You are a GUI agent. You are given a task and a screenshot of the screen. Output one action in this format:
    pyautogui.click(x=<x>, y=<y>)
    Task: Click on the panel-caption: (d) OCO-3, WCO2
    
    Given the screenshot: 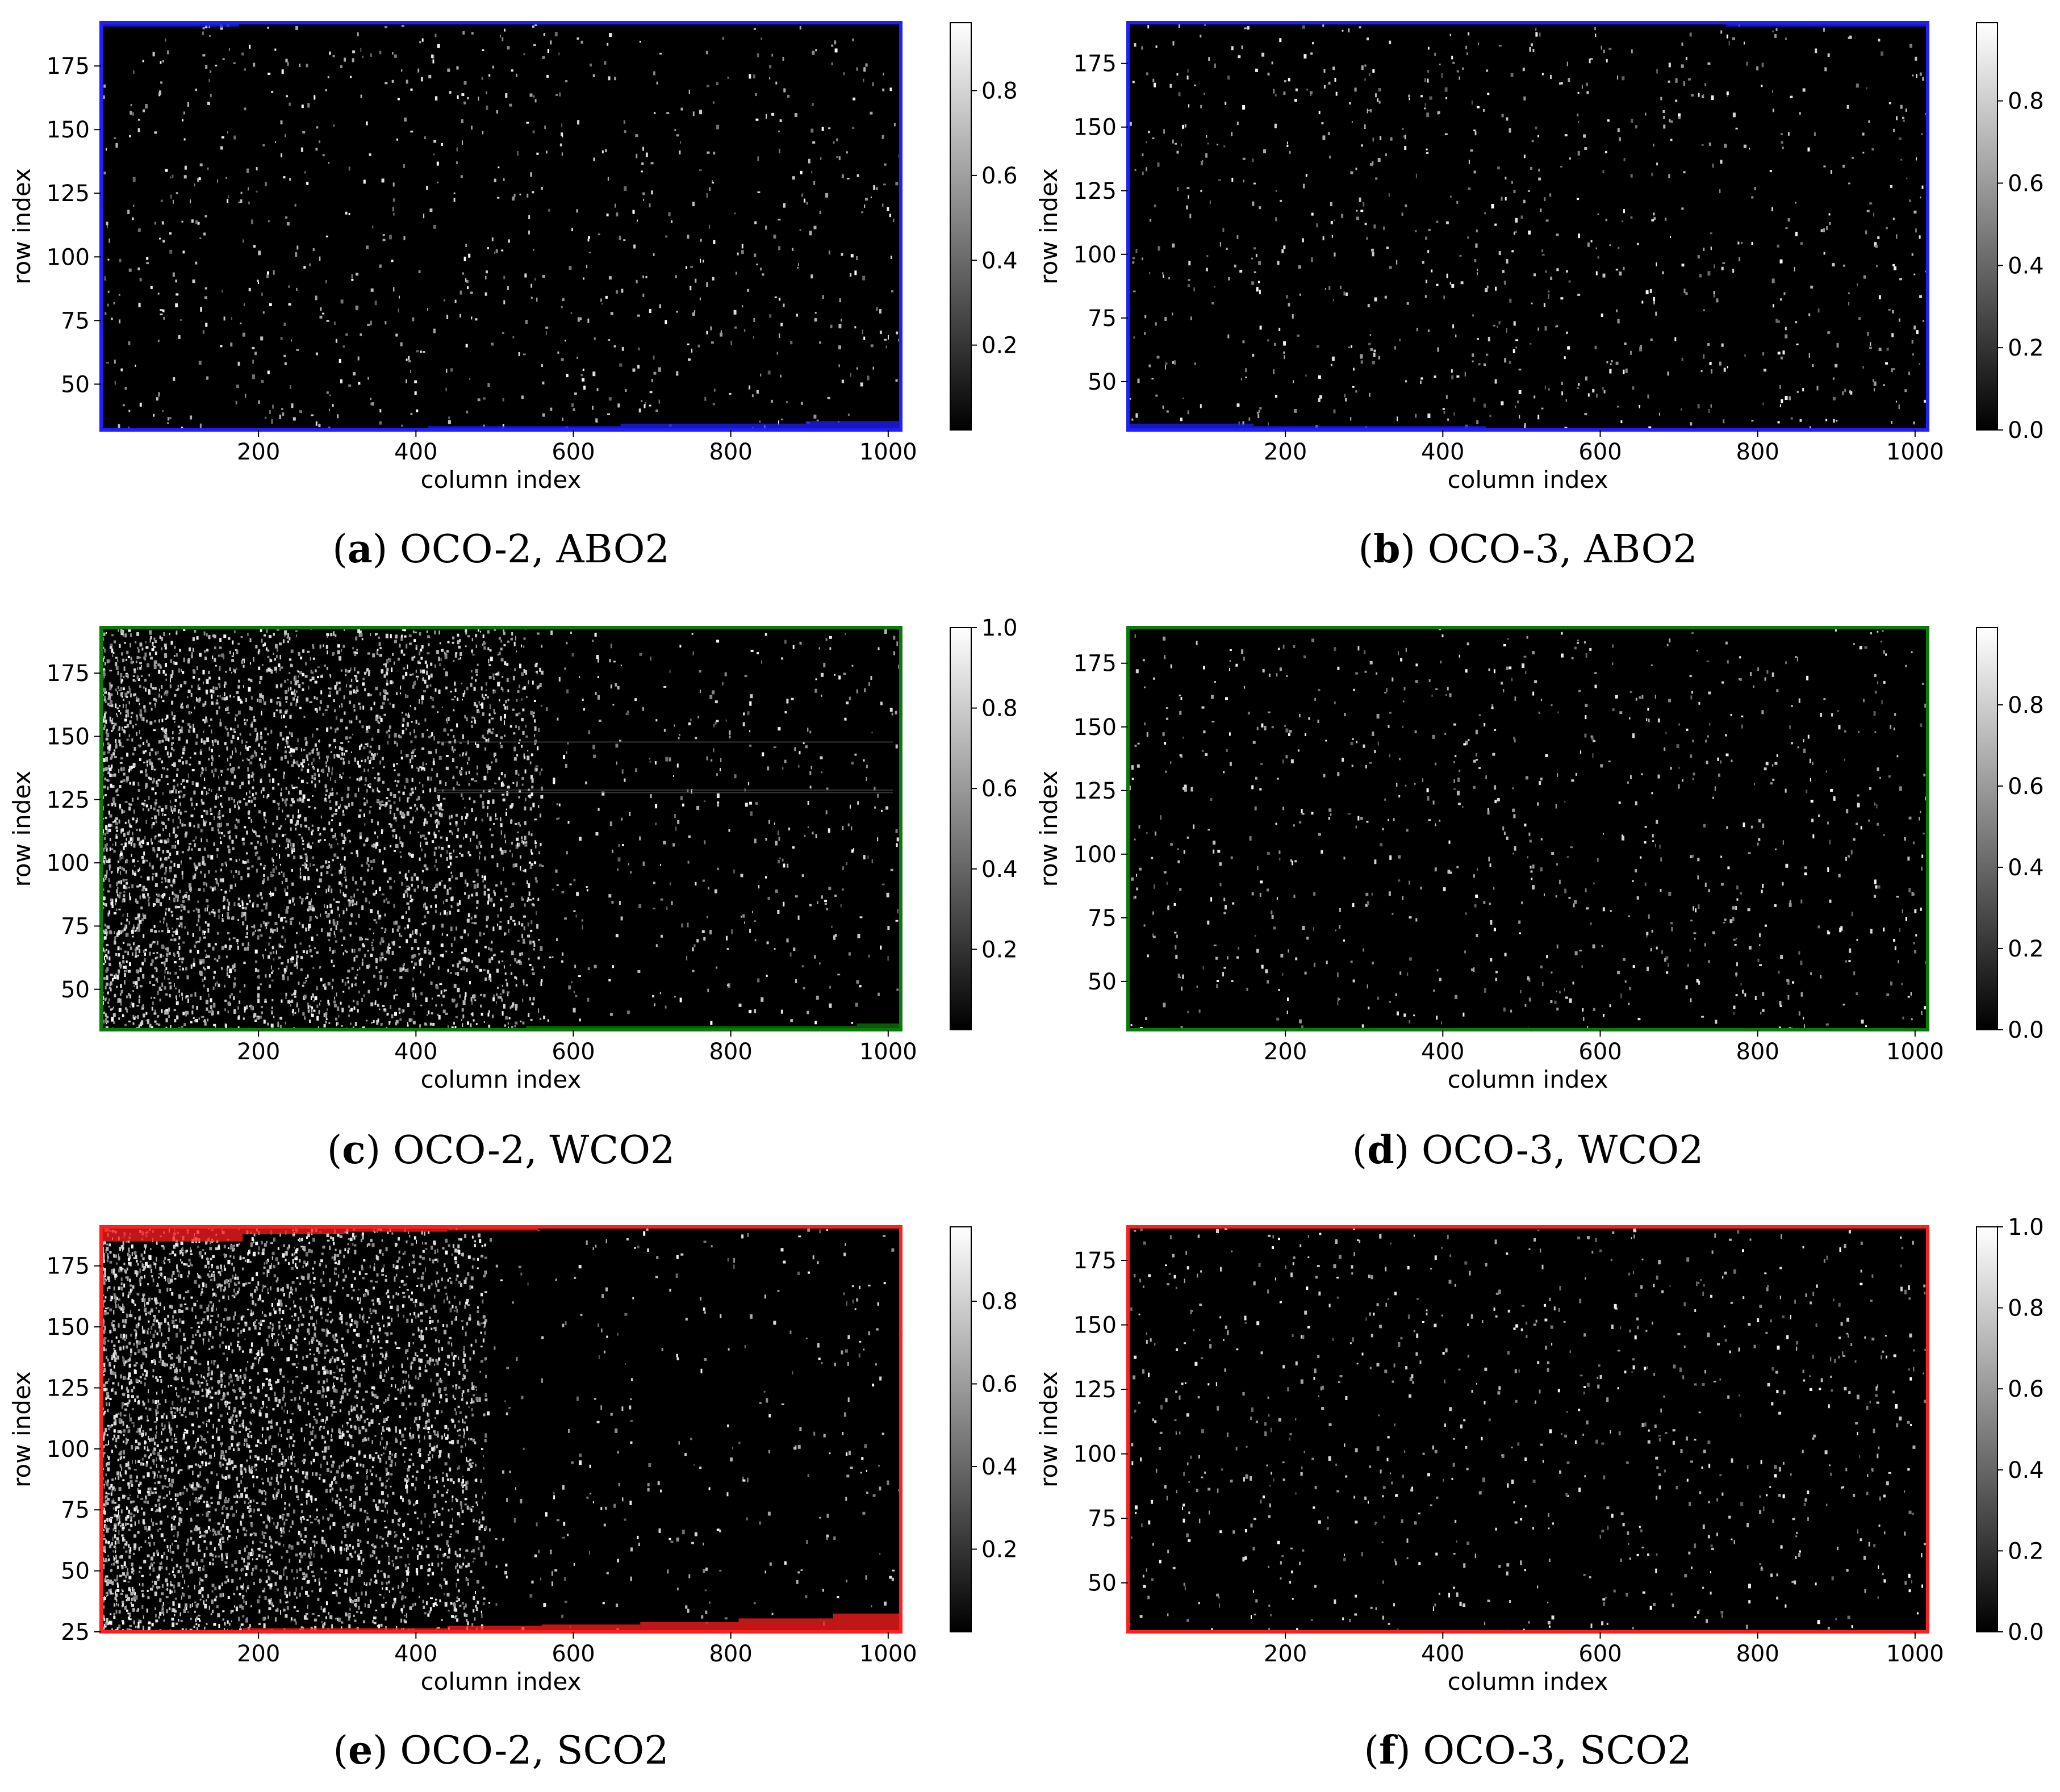 What is the action you would take?
    pyautogui.click(x=1528, y=1150)
    